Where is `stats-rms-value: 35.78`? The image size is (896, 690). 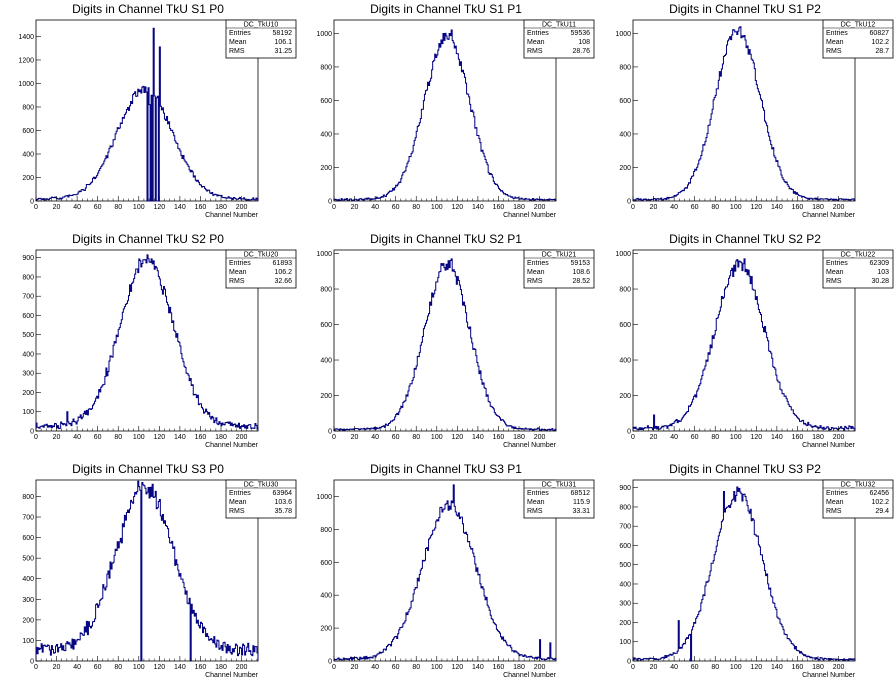 stats-rms-value: 35.78 is located at coordinates (283, 511).